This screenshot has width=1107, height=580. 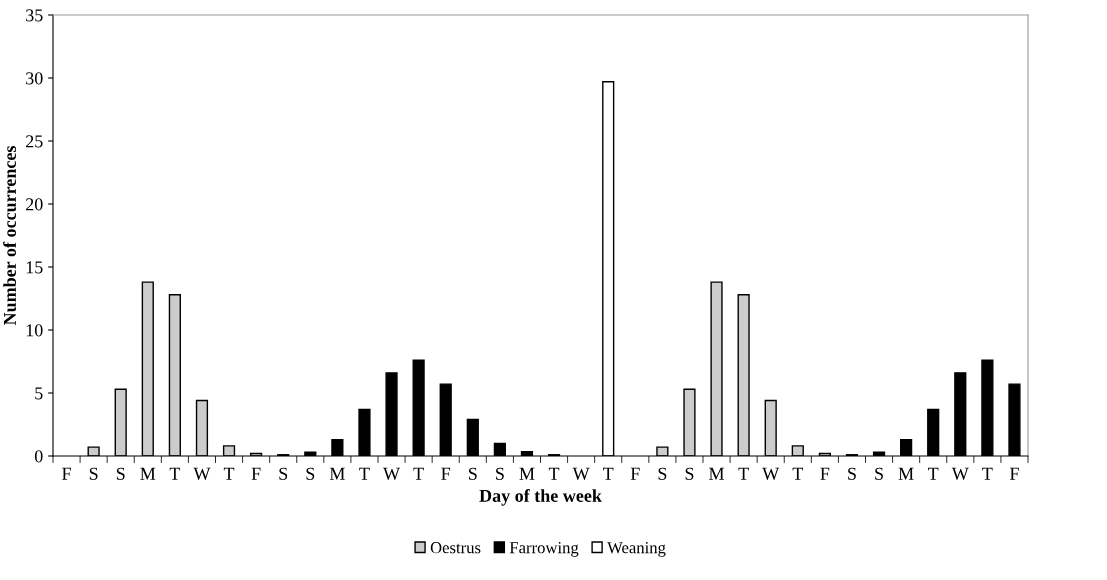 What do you see at coordinates (38, 456) in the screenshot?
I see `y-tick-label: 0` at bounding box center [38, 456].